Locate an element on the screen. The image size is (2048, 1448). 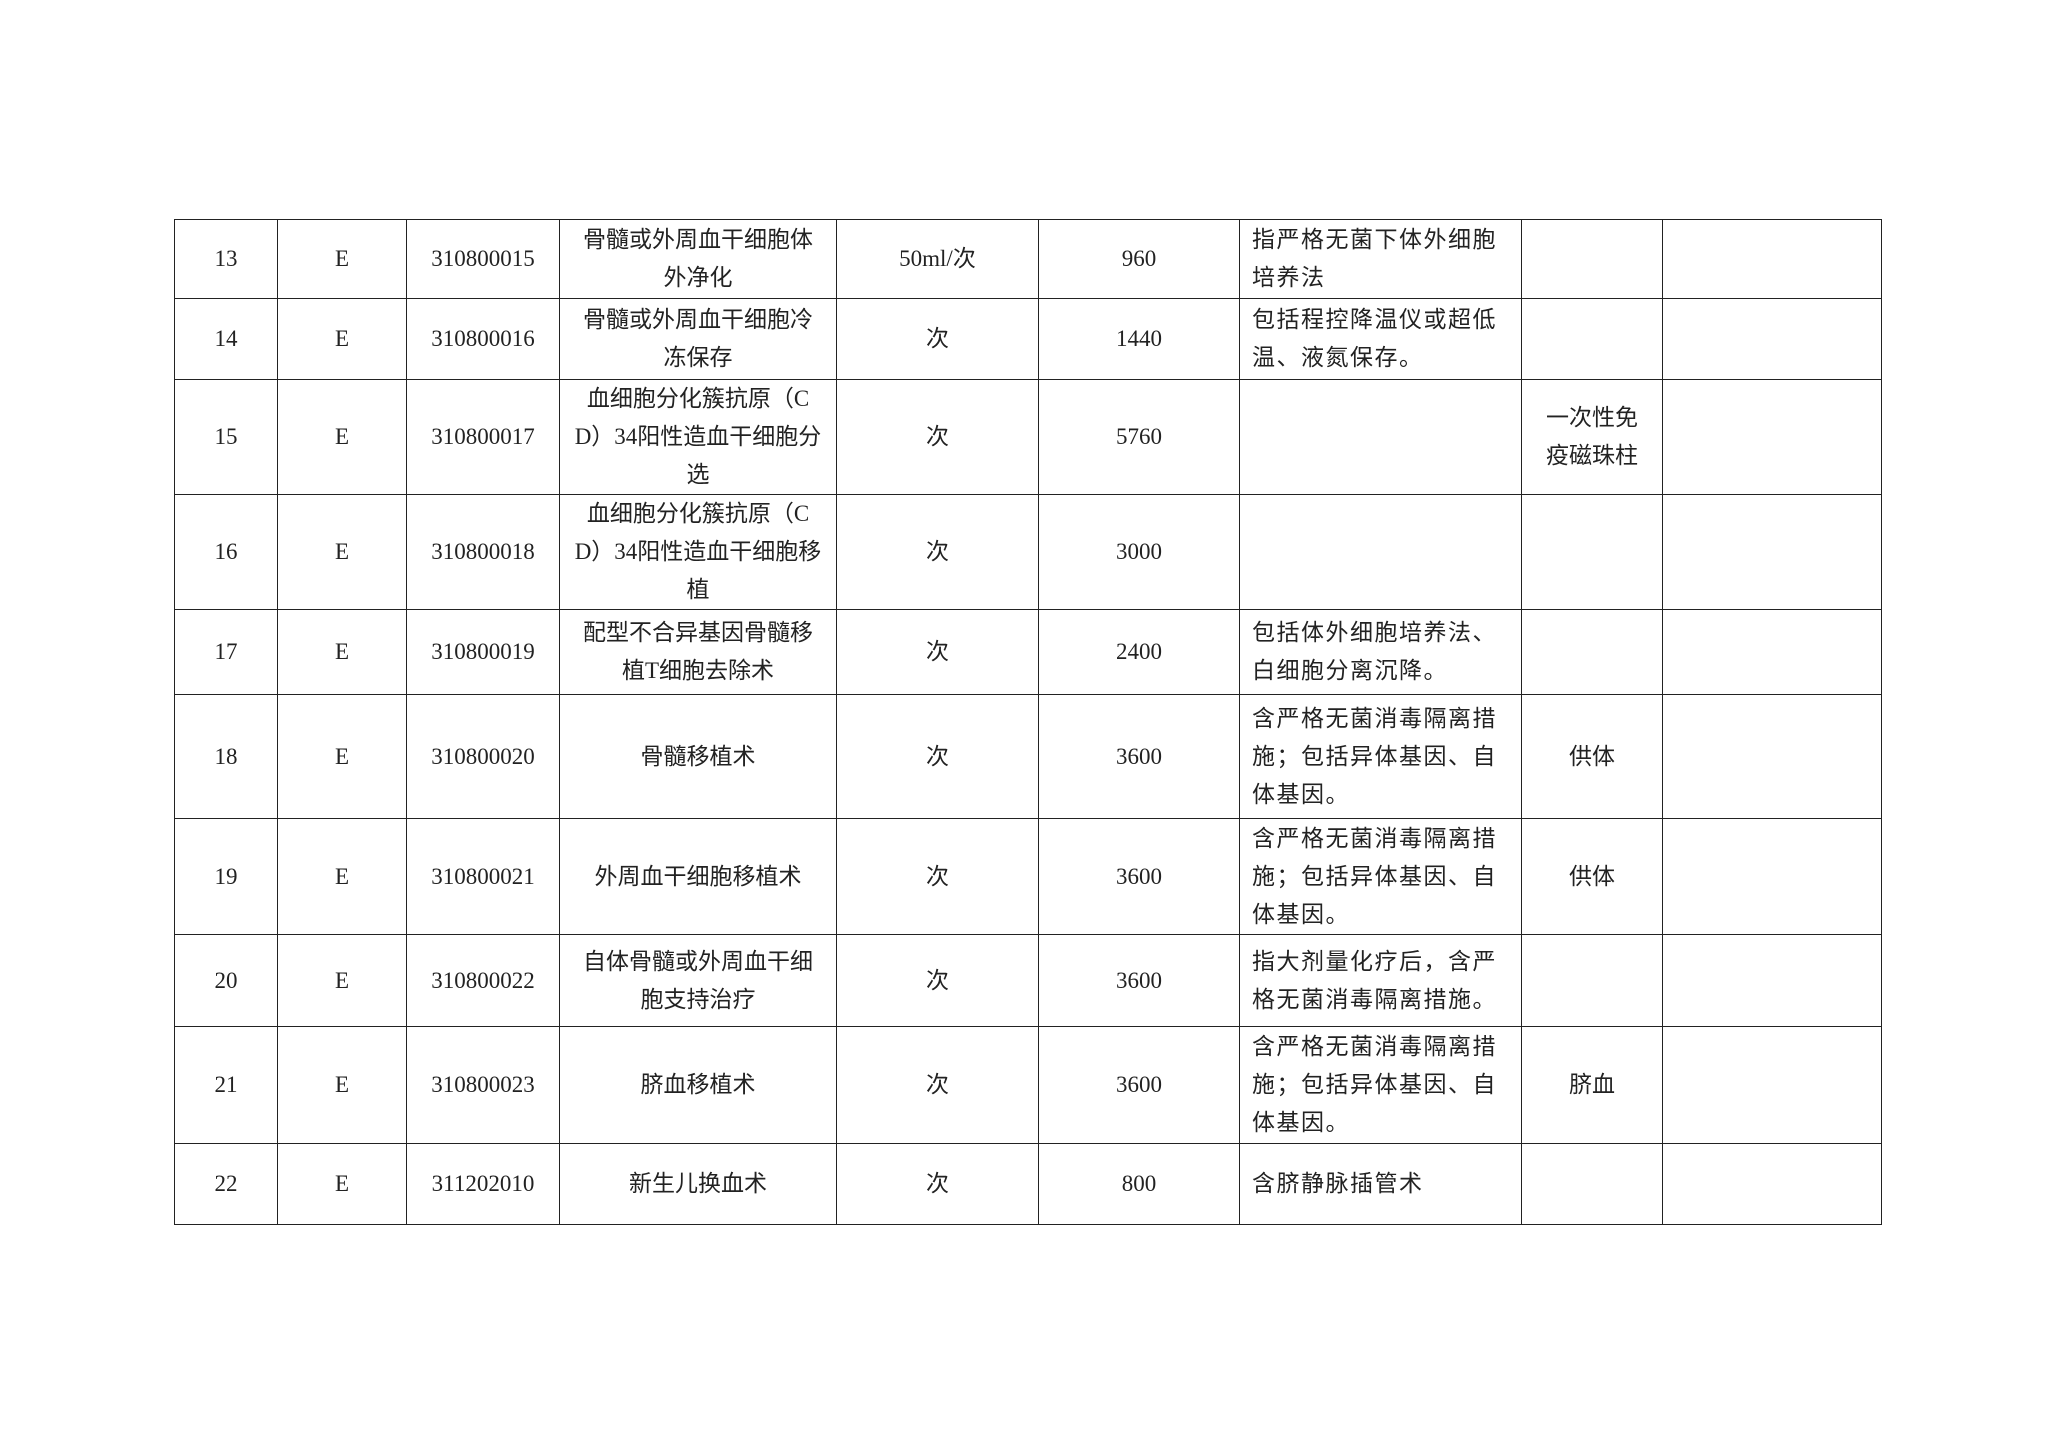
item-code-cell: 310800019 is located at coordinates (483, 652).